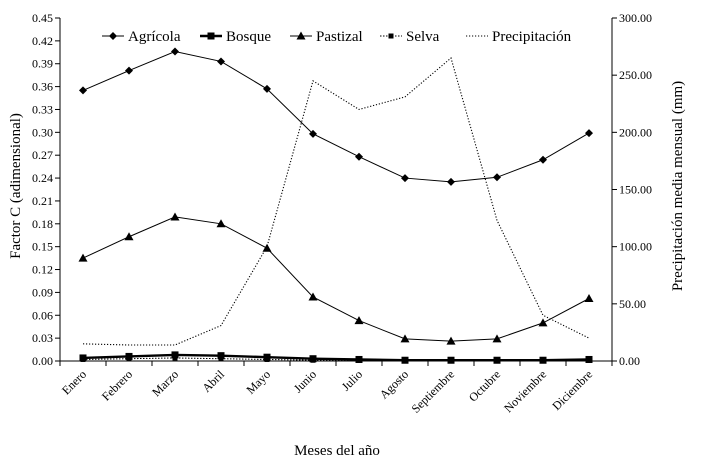 Image resolution: width=702 pixels, height=459 pixels. What do you see at coordinates (42, 224) in the screenshot?
I see `left-tick-label: 0.18` at bounding box center [42, 224].